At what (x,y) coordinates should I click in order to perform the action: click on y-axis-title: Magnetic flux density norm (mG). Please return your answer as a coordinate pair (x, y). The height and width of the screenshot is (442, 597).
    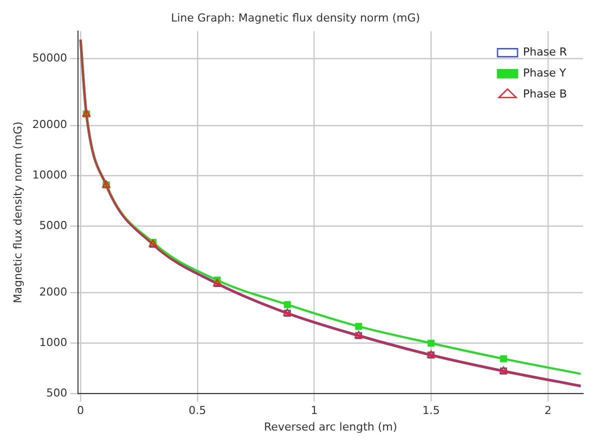
    Looking at the image, I should click on (17, 213).